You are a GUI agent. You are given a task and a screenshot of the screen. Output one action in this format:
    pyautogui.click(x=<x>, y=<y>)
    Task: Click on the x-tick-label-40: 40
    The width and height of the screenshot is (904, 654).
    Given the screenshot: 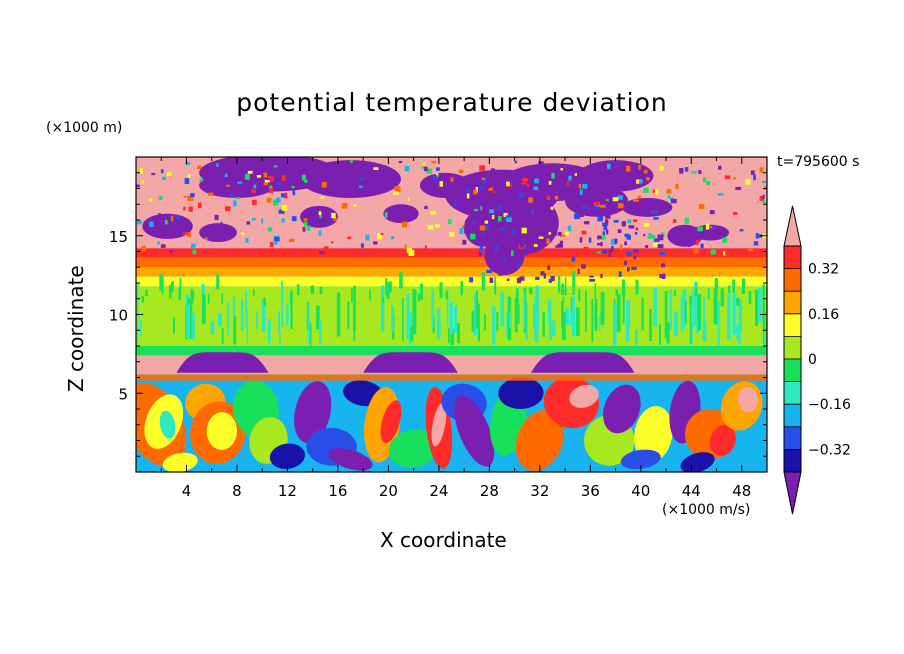 What is the action you would take?
    pyautogui.click(x=640, y=491)
    